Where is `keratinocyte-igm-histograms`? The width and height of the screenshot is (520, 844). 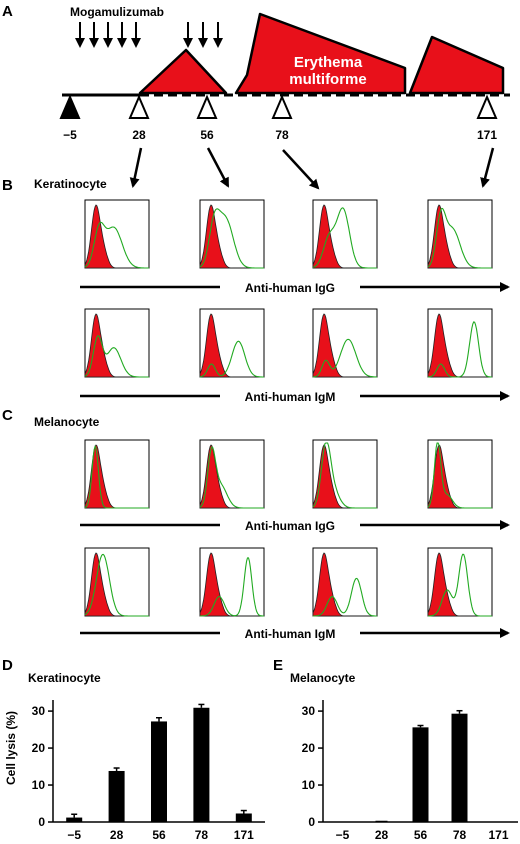
keratinocyte-igm-histograms is located at coordinates (288, 343).